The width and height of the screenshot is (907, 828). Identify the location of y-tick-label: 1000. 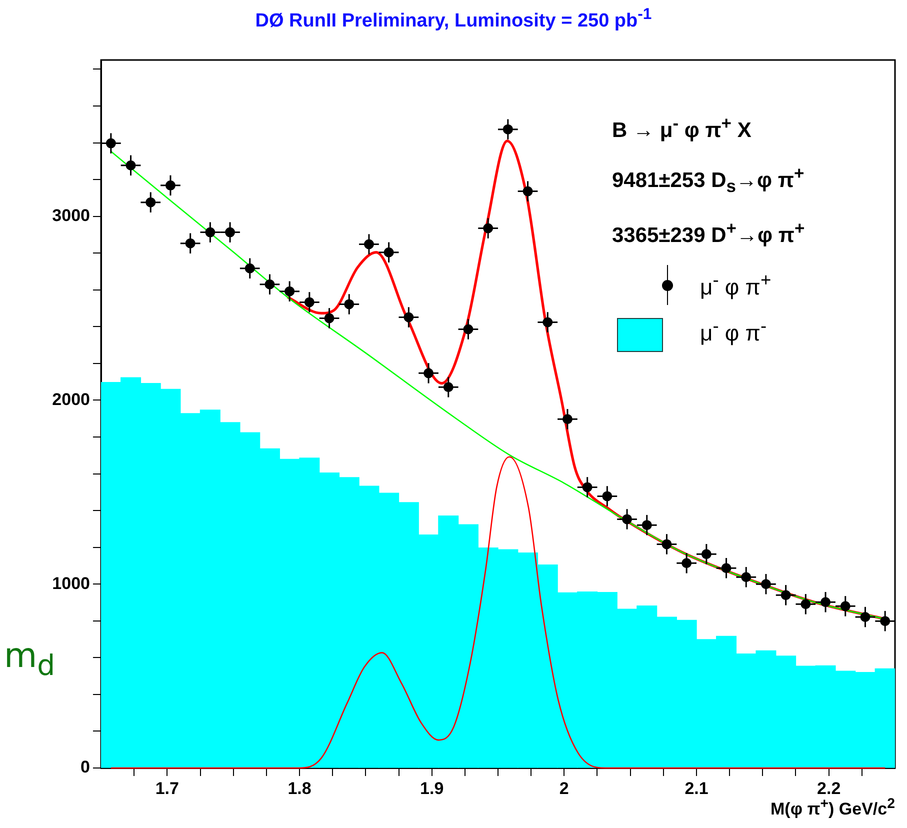
(71, 583).